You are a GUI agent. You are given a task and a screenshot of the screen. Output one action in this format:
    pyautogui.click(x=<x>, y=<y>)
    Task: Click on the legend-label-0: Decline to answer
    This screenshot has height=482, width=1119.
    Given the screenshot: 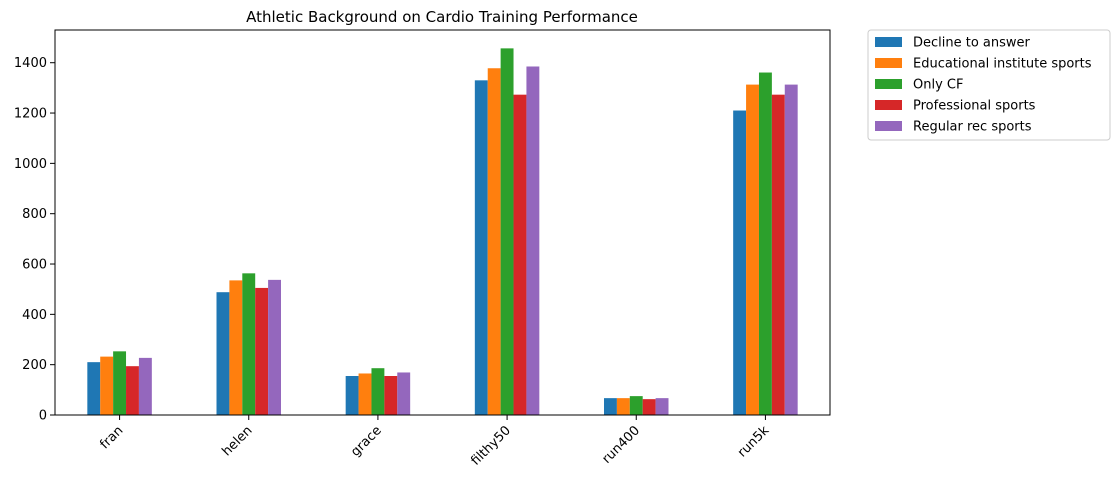 What is the action you would take?
    pyautogui.click(x=972, y=43)
    